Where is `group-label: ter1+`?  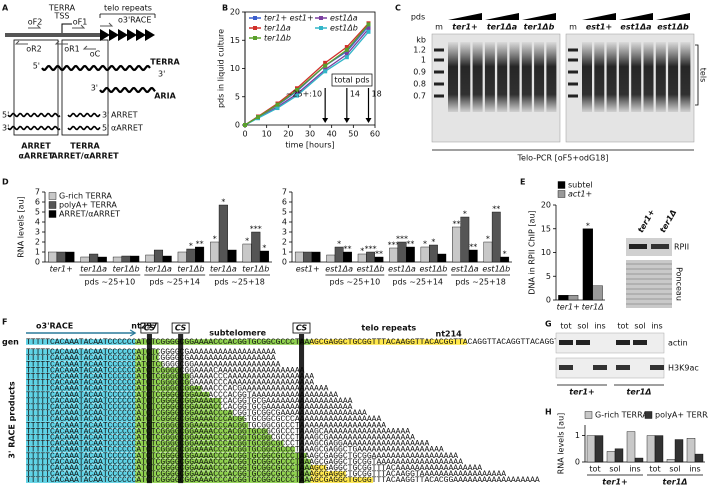
group-label: ter1+ is located at coordinates (614, 482).